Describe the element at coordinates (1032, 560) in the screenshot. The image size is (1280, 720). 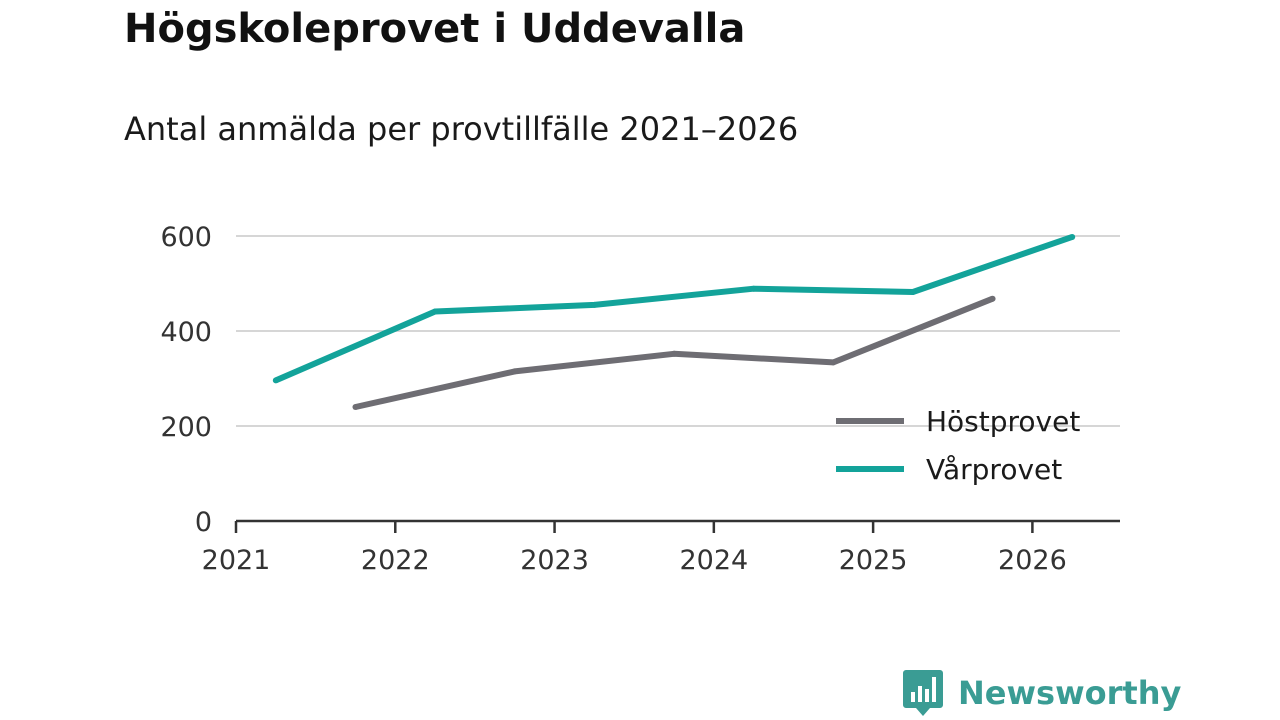
I see `x-tick-label-2026: 2026` at that location.